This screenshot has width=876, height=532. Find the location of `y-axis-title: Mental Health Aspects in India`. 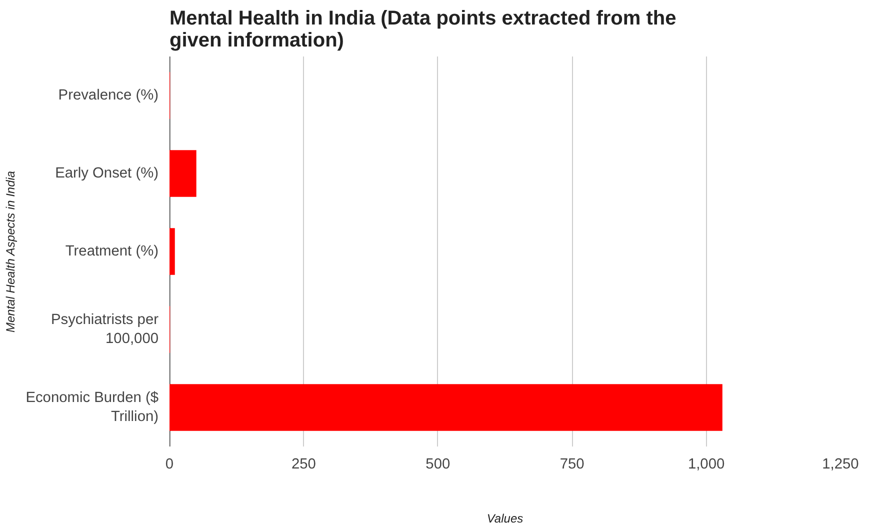

y-axis-title: Mental Health Aspects in India is located at coordinates (11, 251).